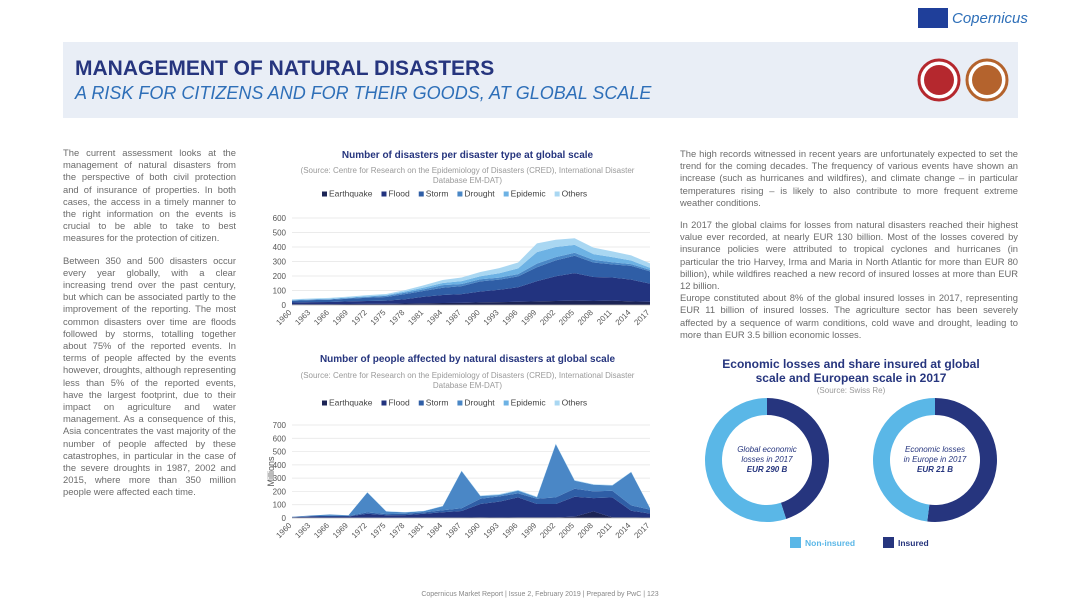 This screenshot has height=607, width=1080. What do you see at coordinates (415, 530) in the screenshot?
I see `x-tick-label: 1981` at bounding box center [415, 530].